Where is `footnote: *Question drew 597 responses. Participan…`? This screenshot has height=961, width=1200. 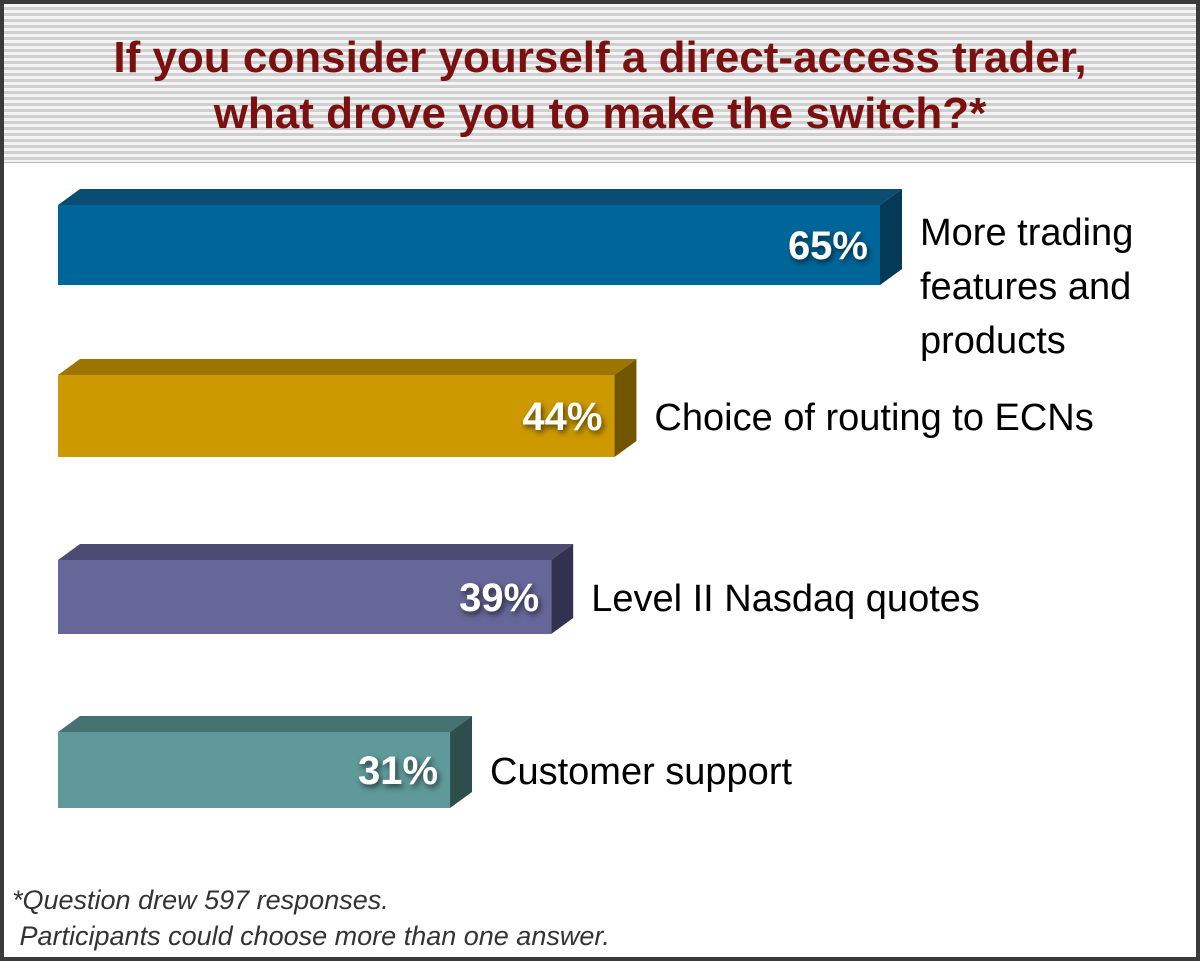
footnote: *Question drew 597 responses. Participan… is located at coordinates (311, 918).